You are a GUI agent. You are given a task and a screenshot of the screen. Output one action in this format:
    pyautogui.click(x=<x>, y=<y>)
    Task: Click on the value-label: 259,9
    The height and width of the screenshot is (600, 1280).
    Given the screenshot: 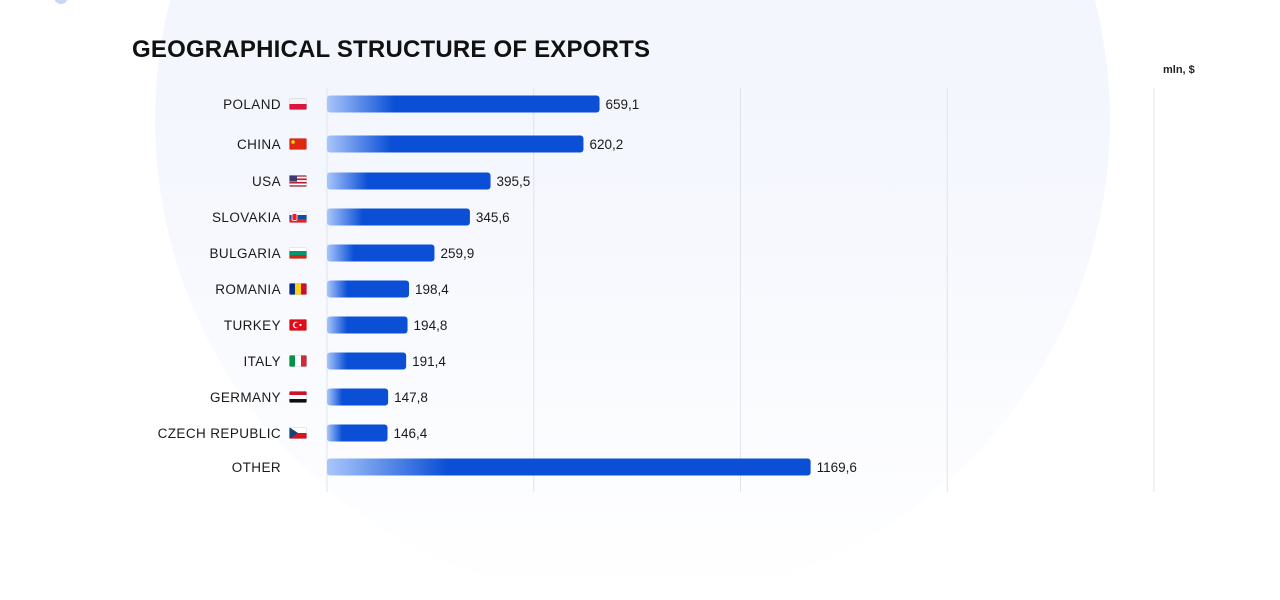 What is the action you would take?
    pyautogui.click(x=457, y=253)
    